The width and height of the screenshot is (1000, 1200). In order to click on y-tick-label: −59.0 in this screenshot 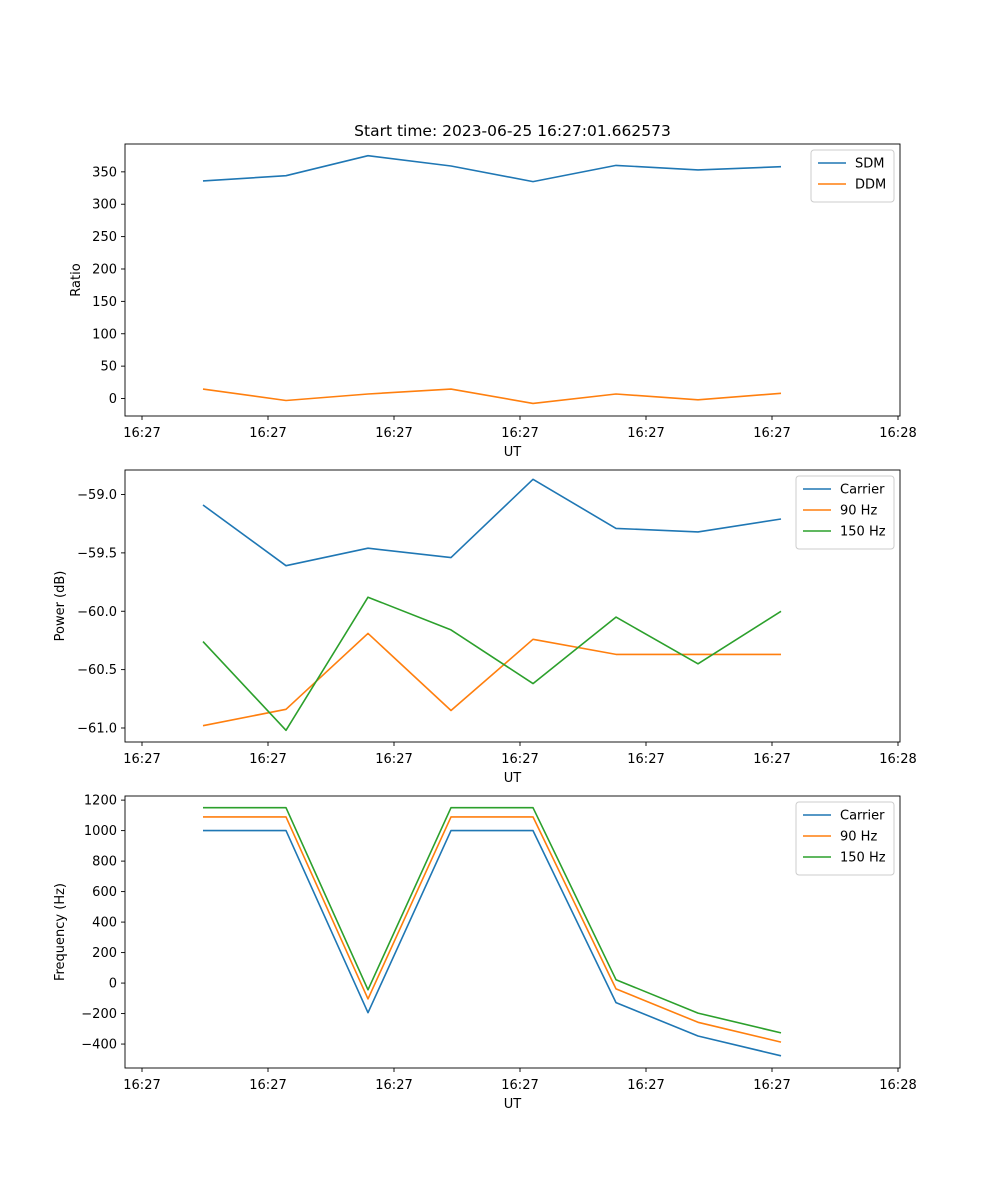, I will do `click(97, 495)`.